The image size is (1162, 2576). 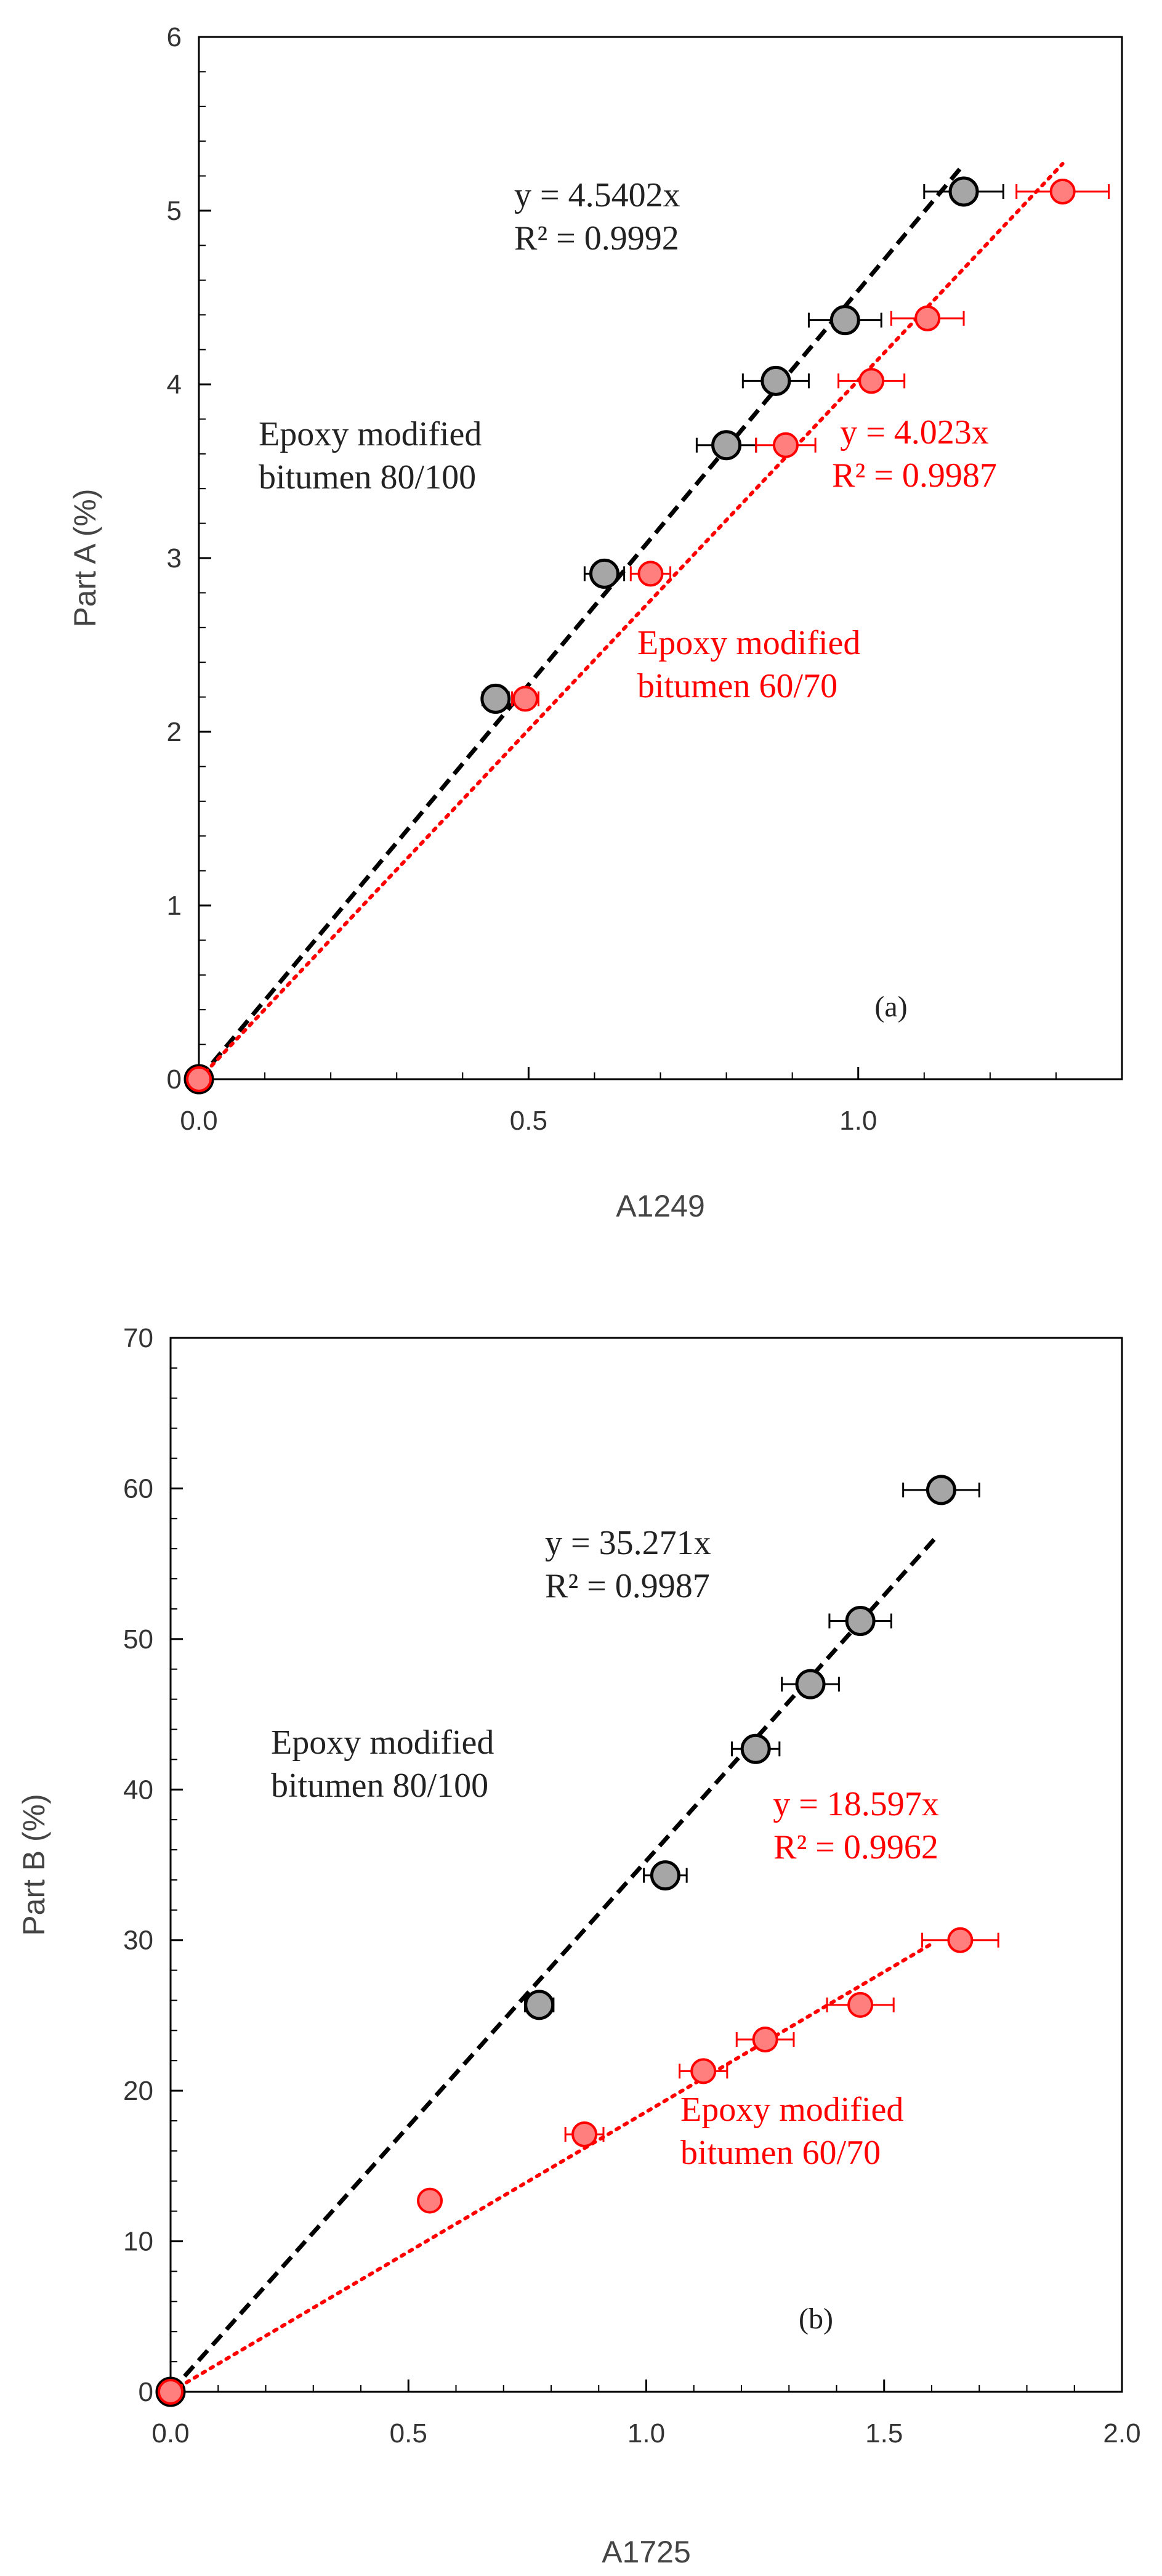 I want to click on y-axis-title: Part B (%), so click(x=34, y=1865).